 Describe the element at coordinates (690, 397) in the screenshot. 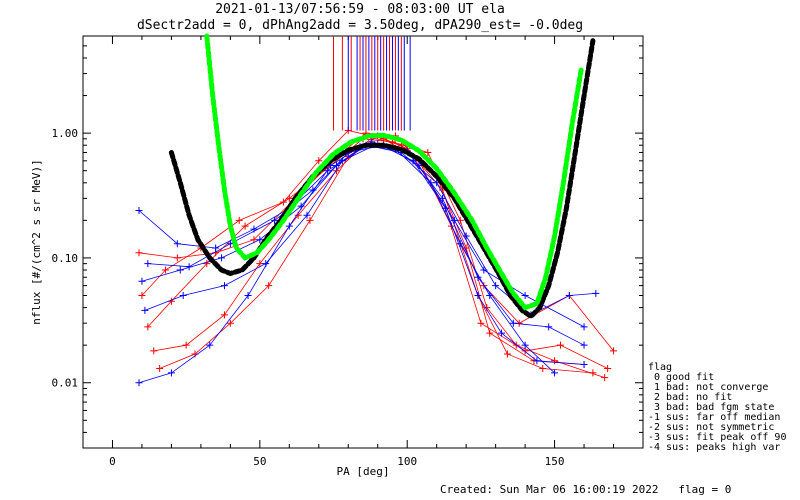

I see `legend-entry: 2 bad: no fit` at that location.